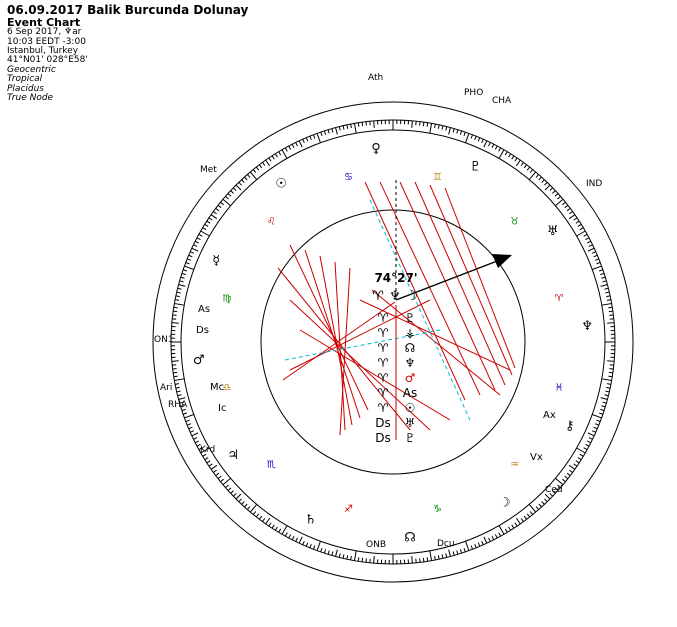  What do you see at coordinates (378, 296) in the screenshot?
I see `center-top-glyph-icon: ♈` at bounding box center [378, 296].